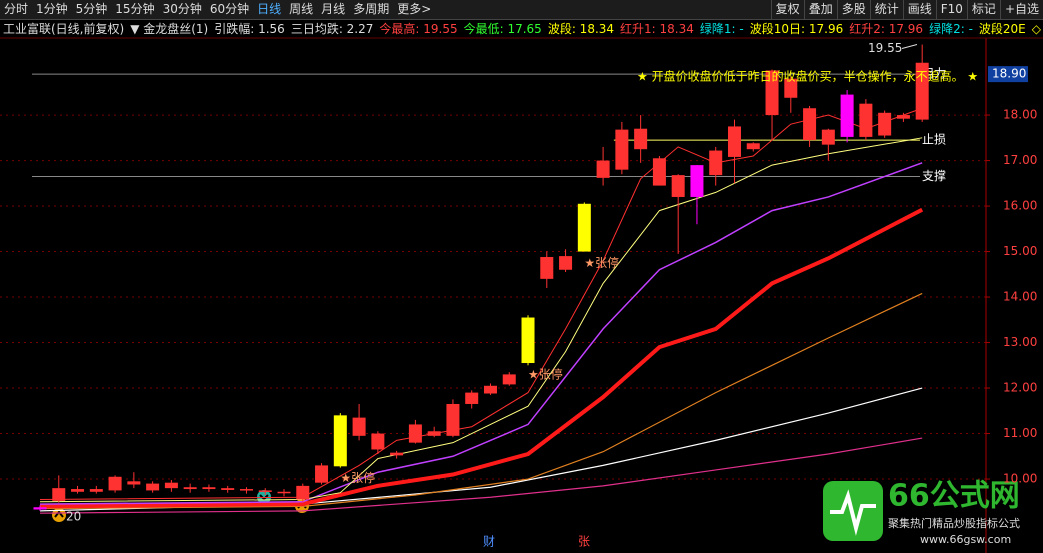  What do you see at coordinates (229, 9) in the screenshot?
I see `toolbar-tab: 60分钟` at bounding box center [229, 9].